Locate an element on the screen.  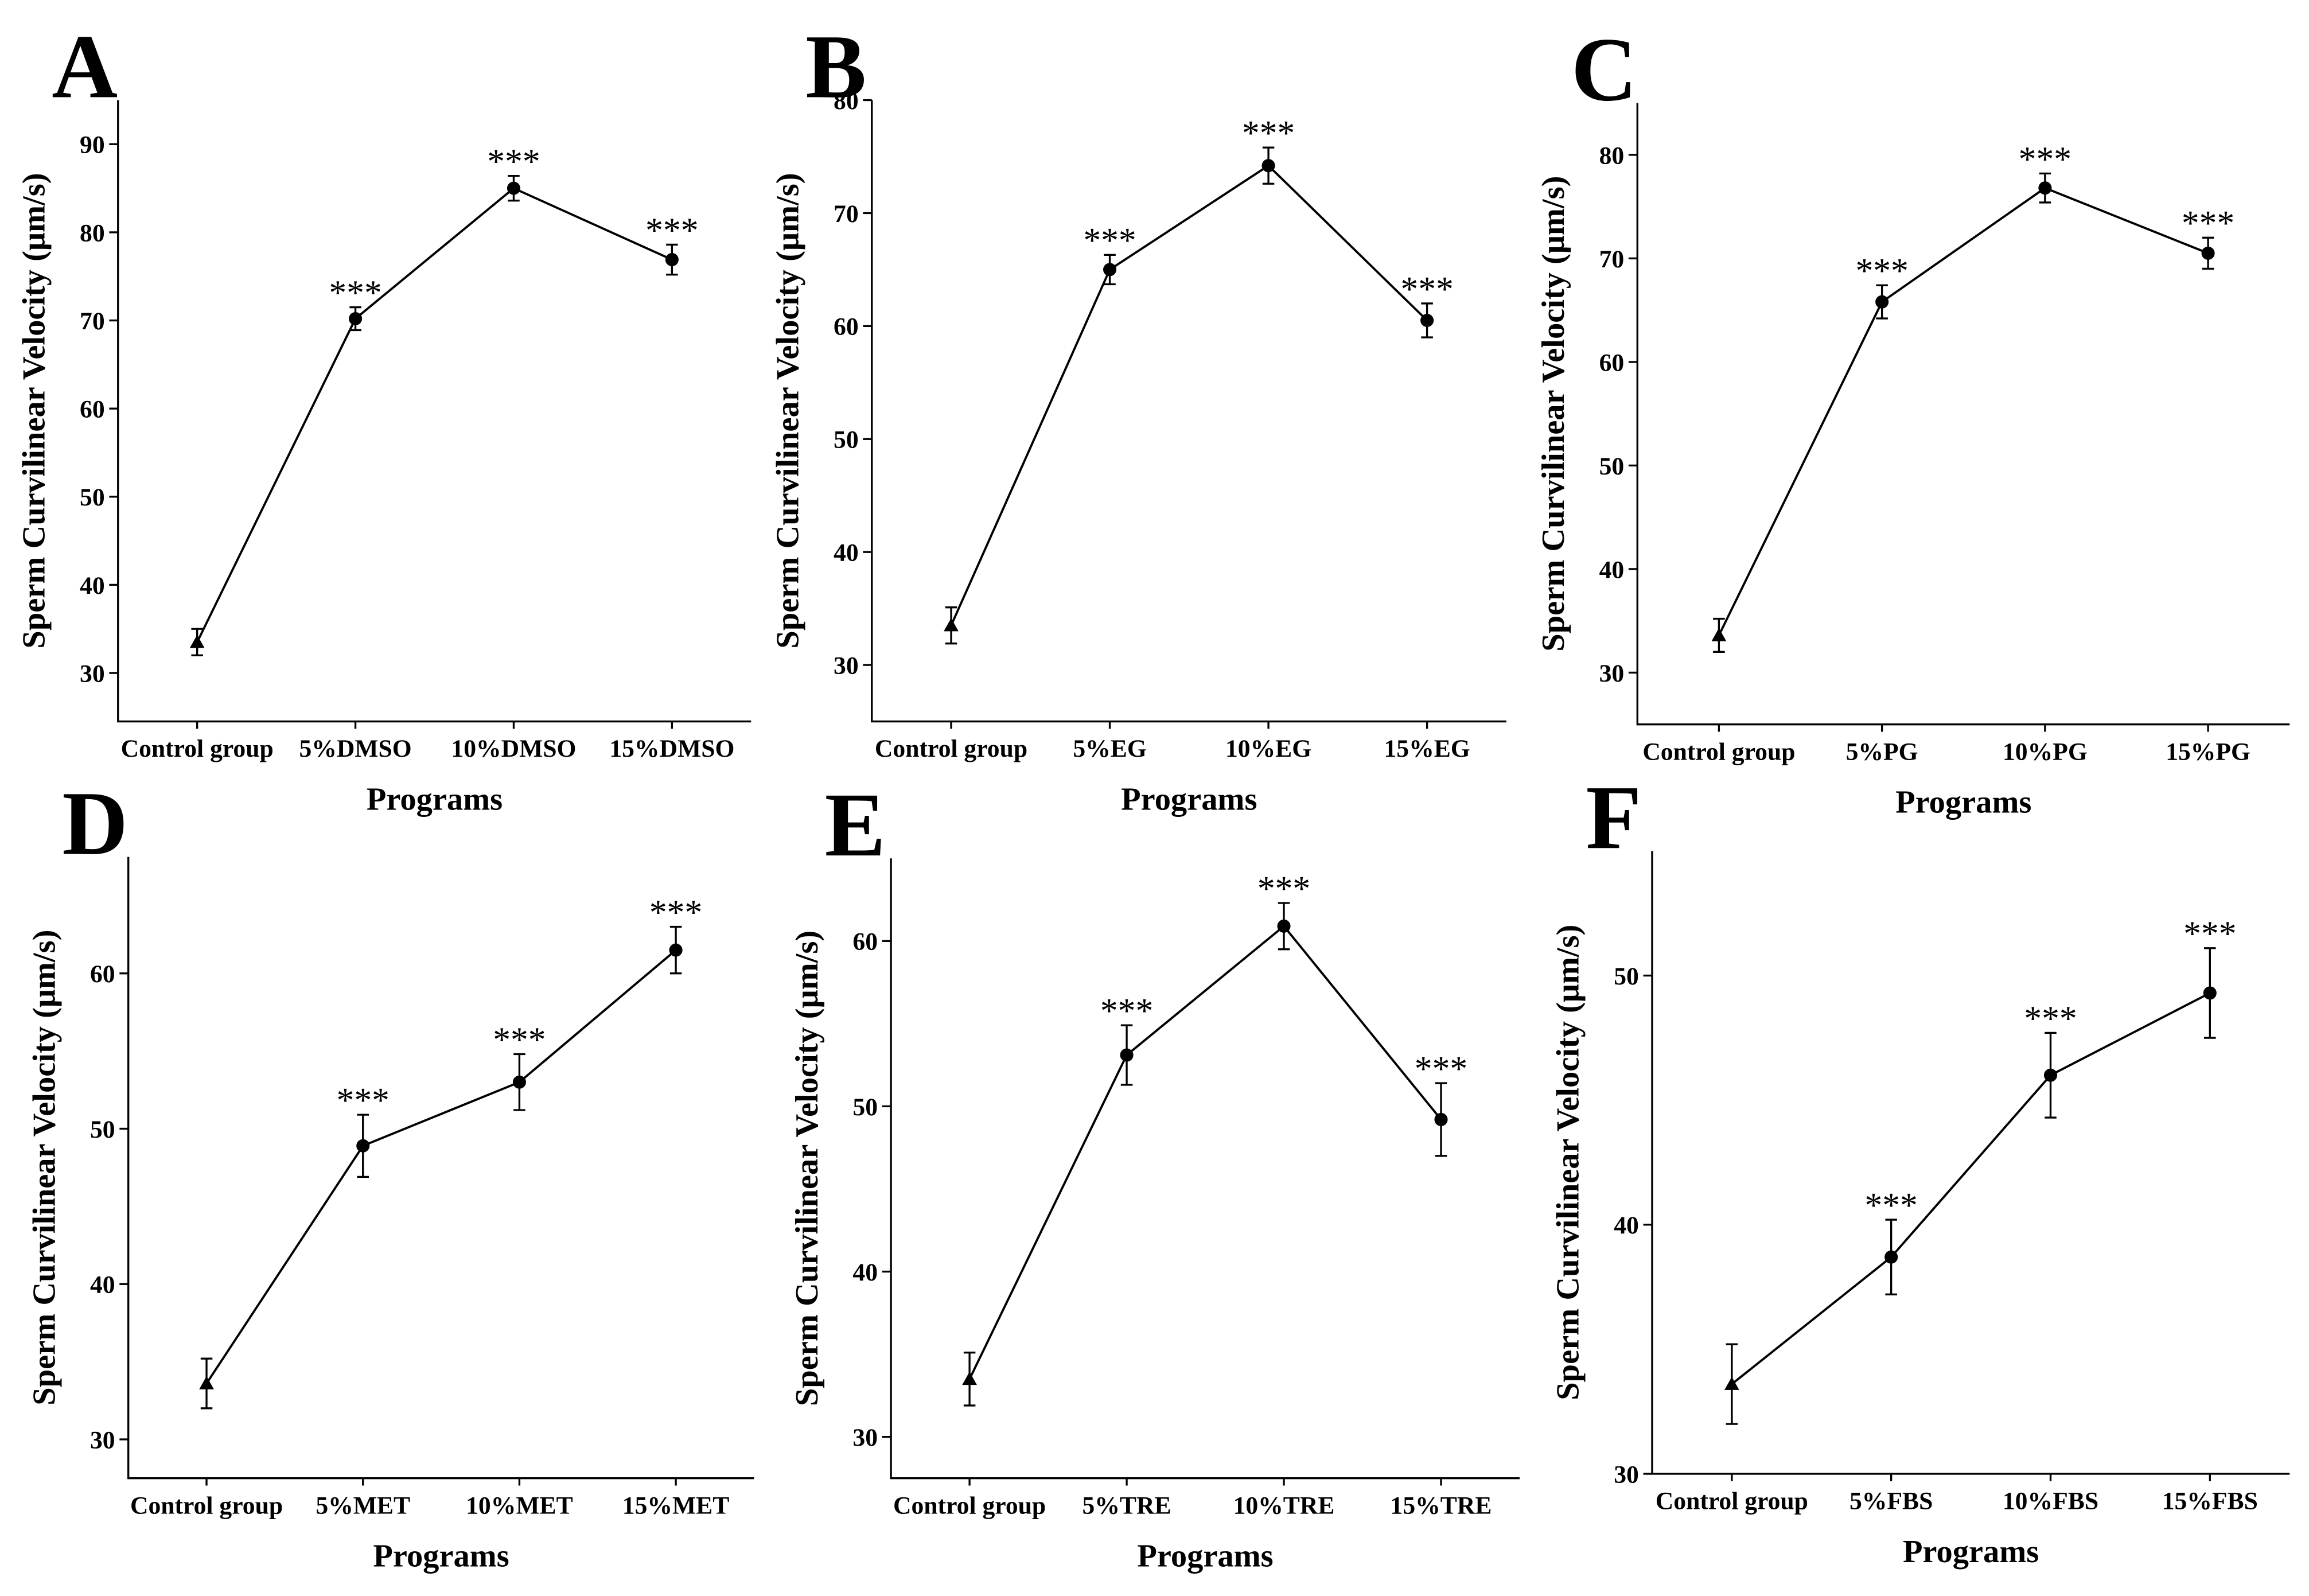
x-tick-label: 15%DMSO is located at coordinates (671, 749).